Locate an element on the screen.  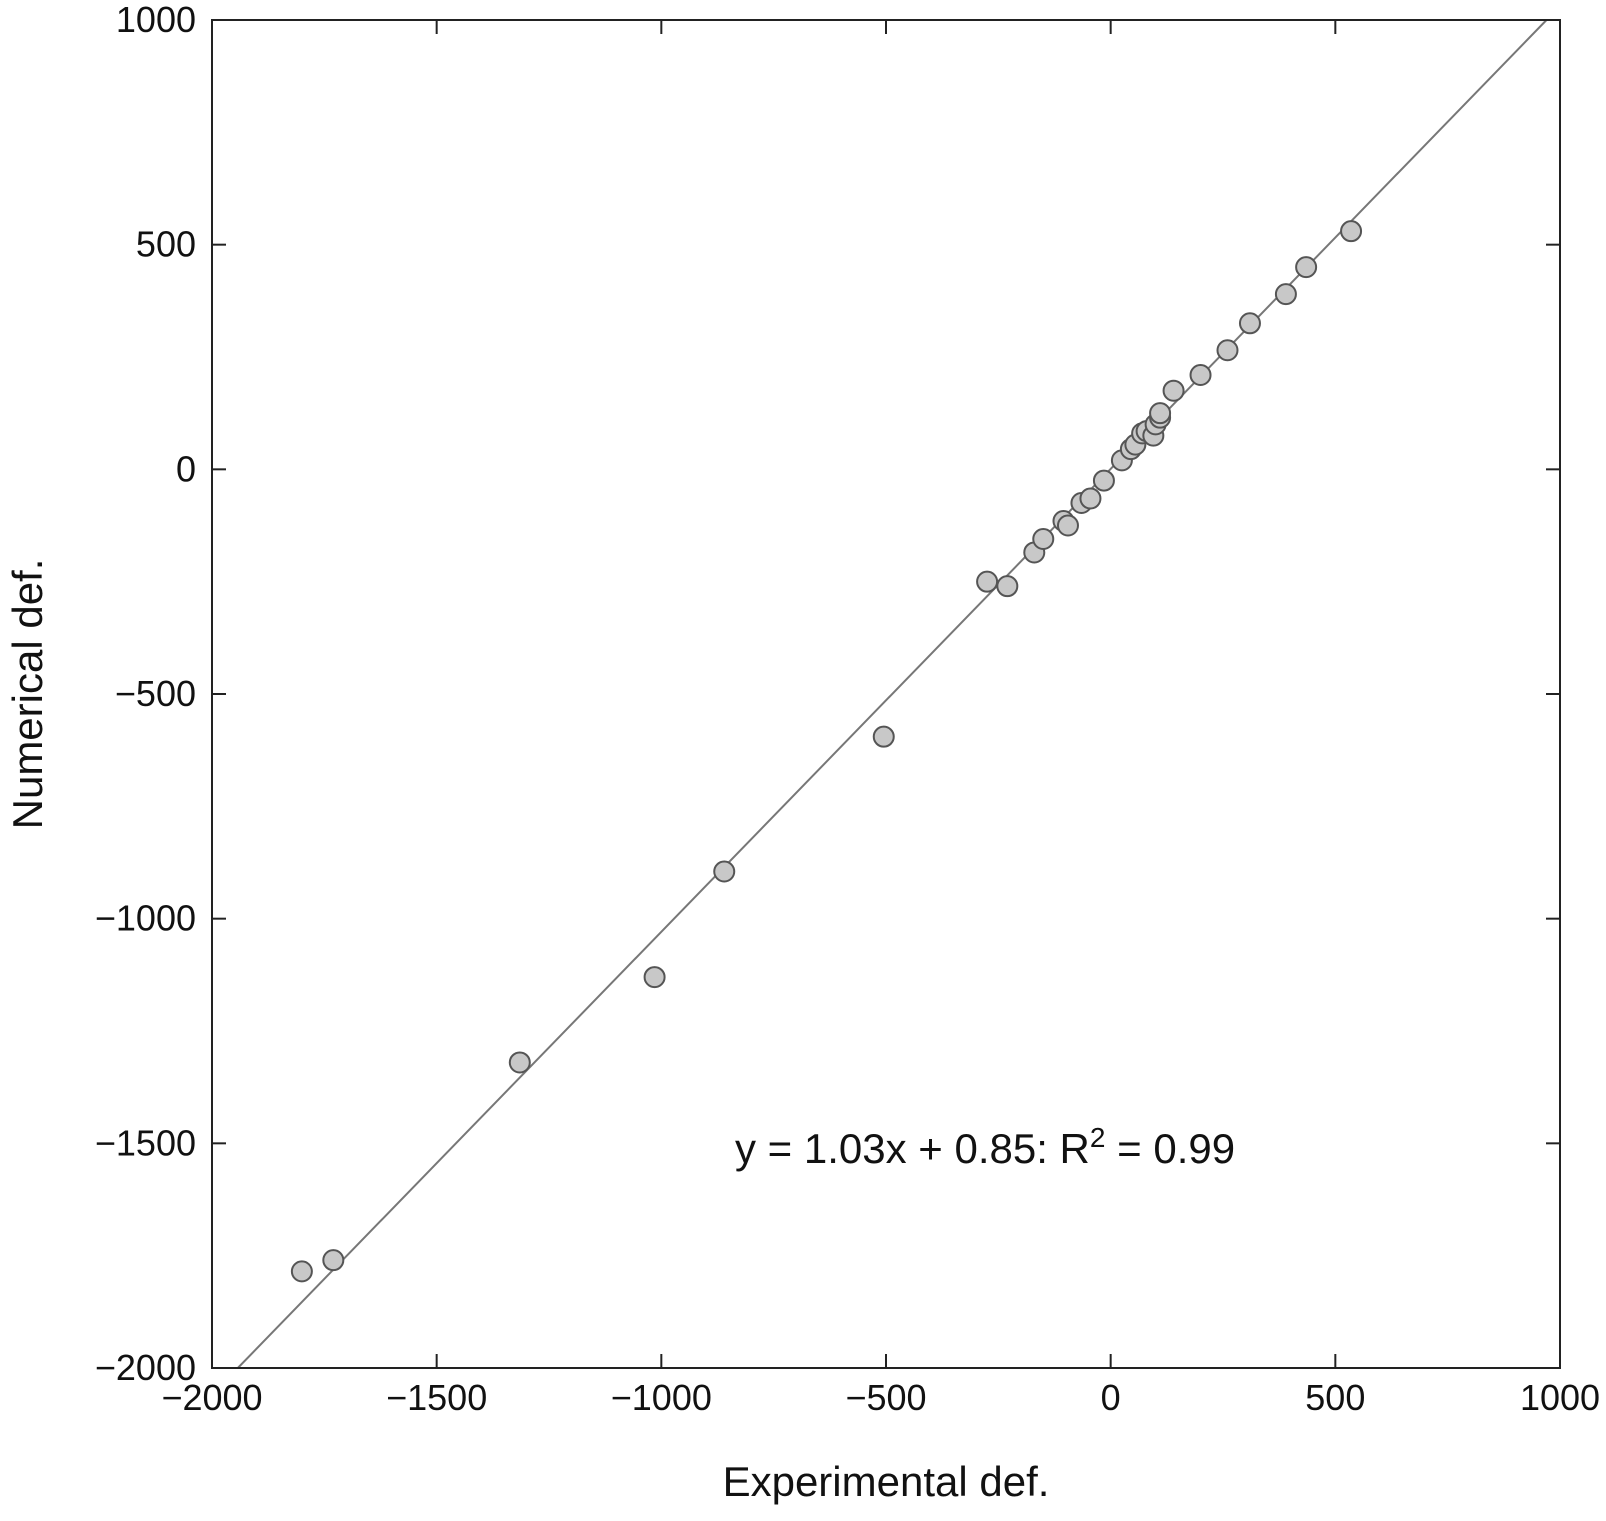
y-tick-labels: −2000 −1500 −1000 −500 0 500 1000 is located at coordinates (145, 694).